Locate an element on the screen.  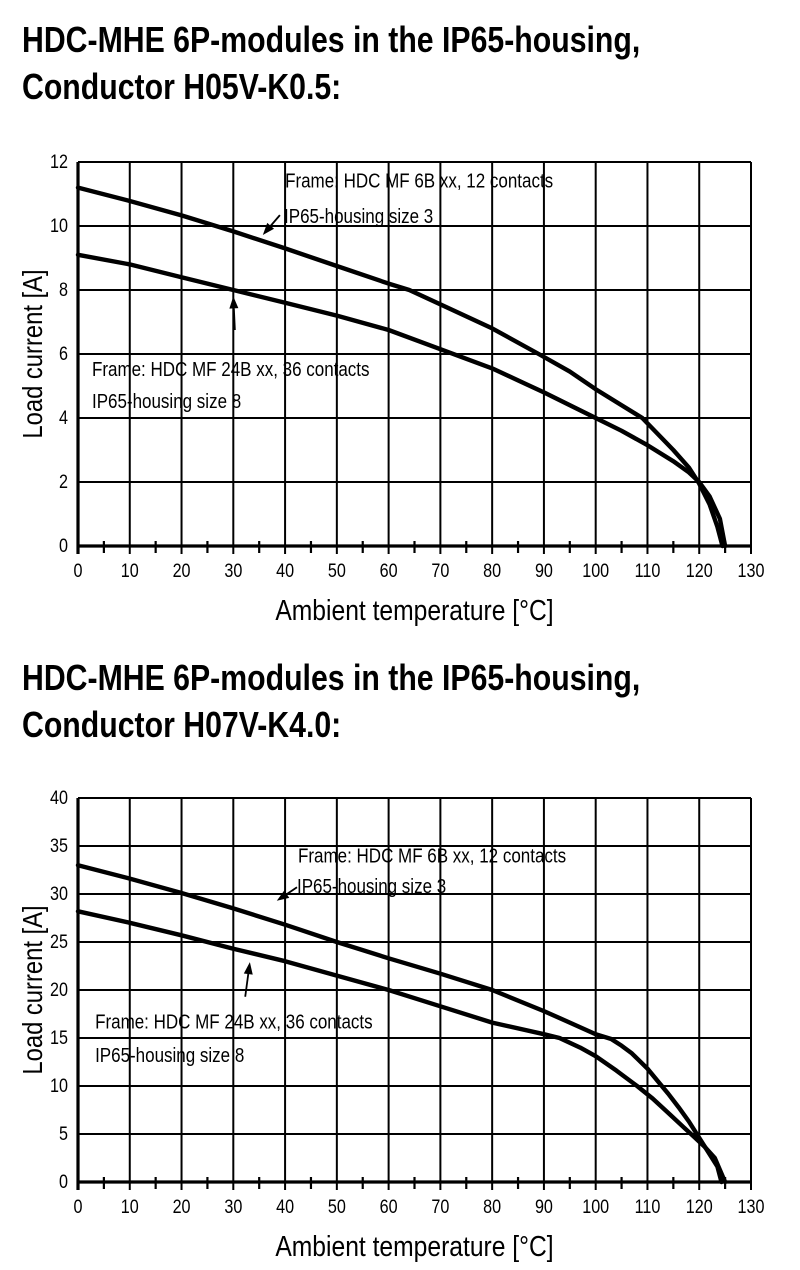
y-tick-label: 20 is located at coordinates (59, 990).